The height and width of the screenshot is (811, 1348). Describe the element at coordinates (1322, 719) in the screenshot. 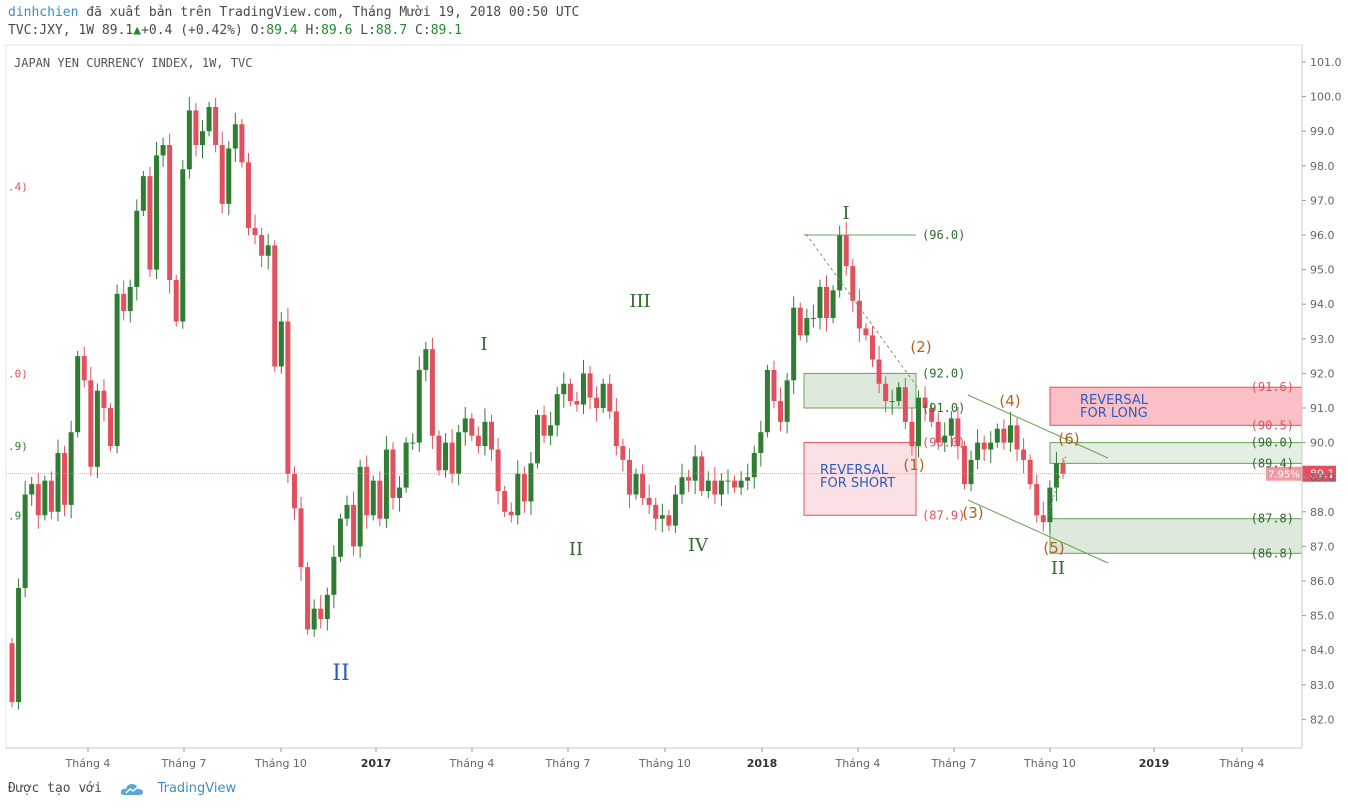

I see `price-tick-label: 82.0` at that location.